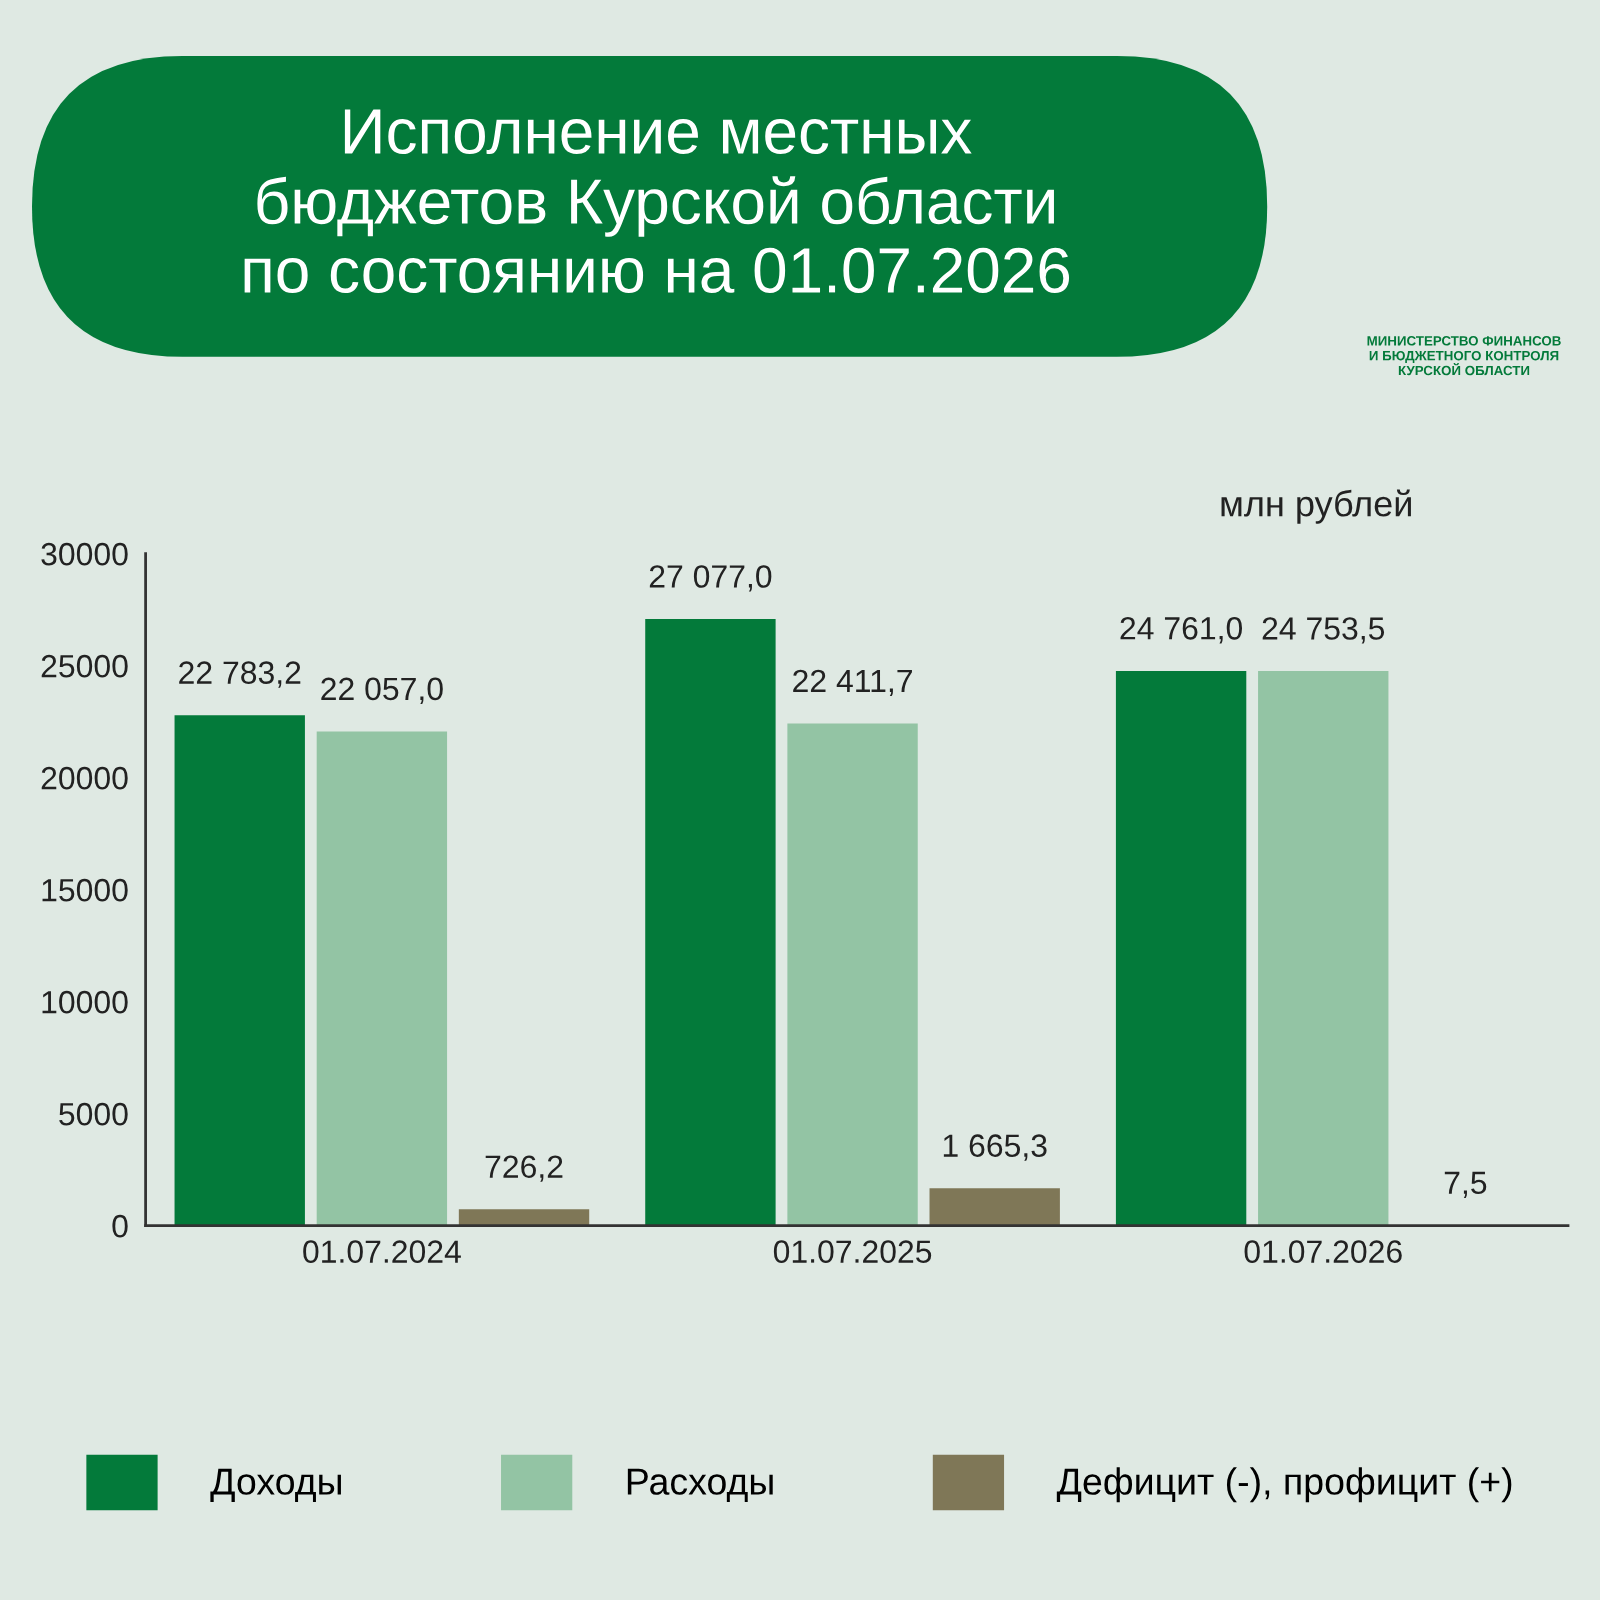  Describe the element at coordinates (382, 1251) in the screenshot. I see `x-tick-label: 01.07.2024` at that location.